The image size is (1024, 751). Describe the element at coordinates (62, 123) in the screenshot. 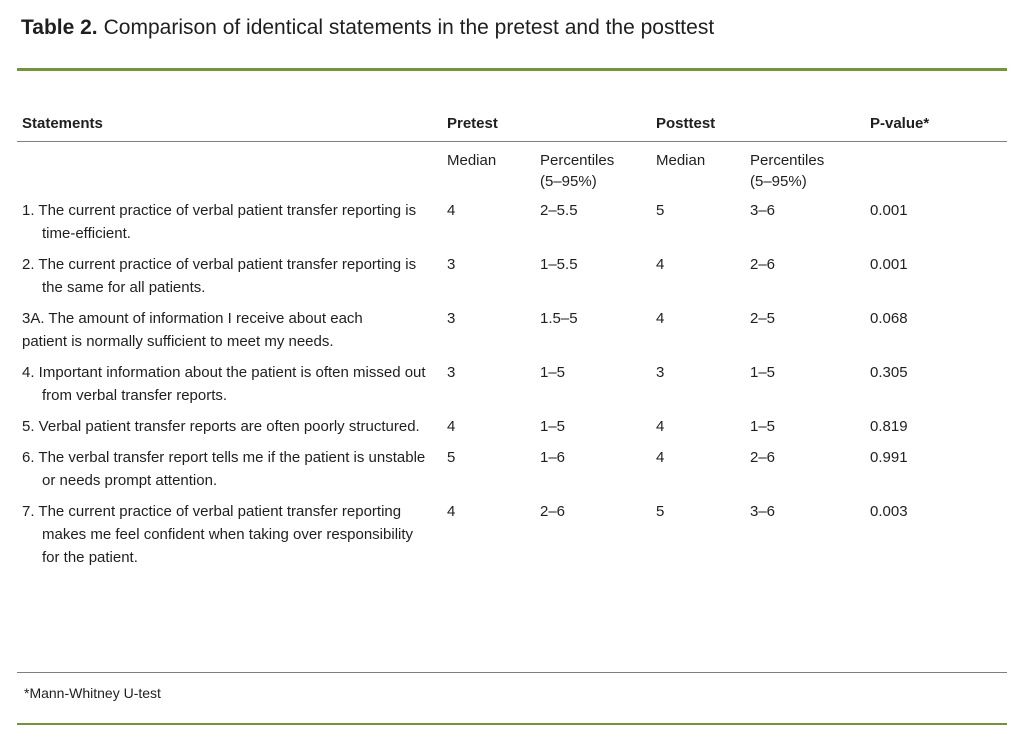

I see `header-statements: Statements` at that location.